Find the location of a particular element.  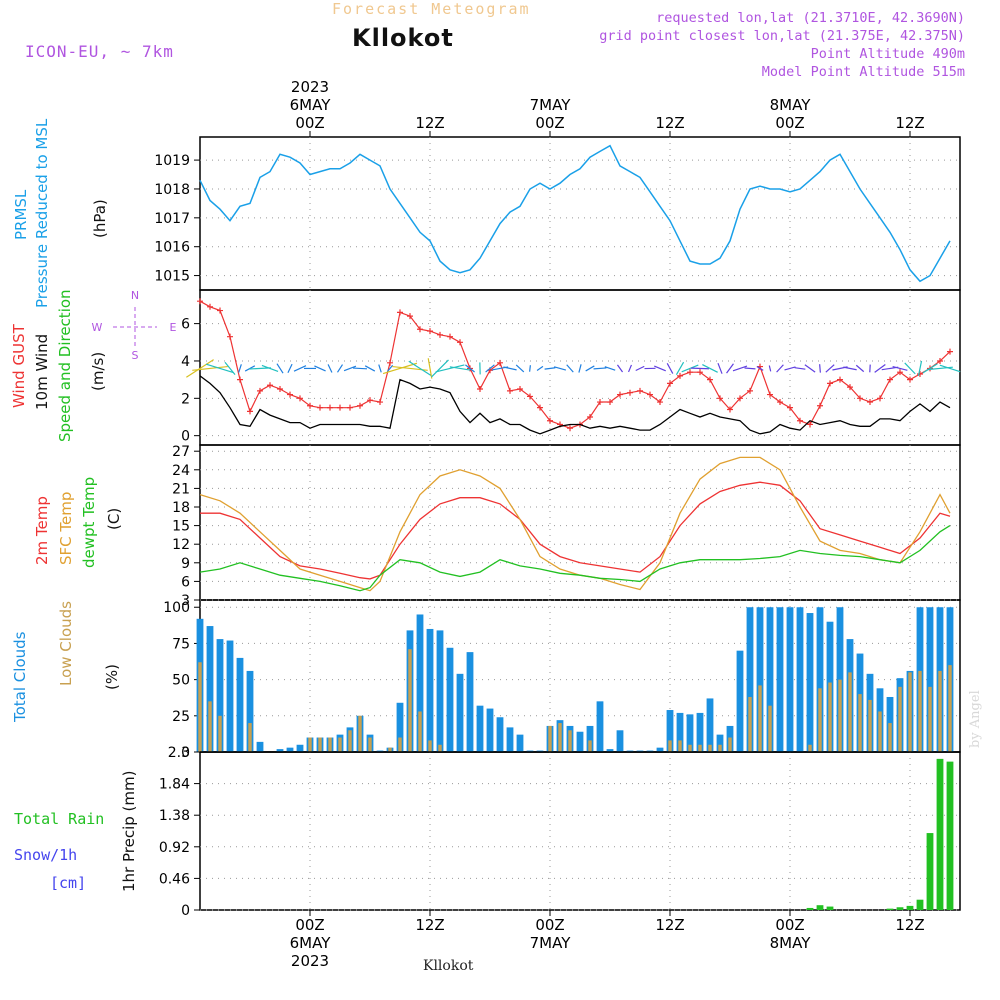

ytick-label-4-1: 0.46 is located at coordinates (174, 879).